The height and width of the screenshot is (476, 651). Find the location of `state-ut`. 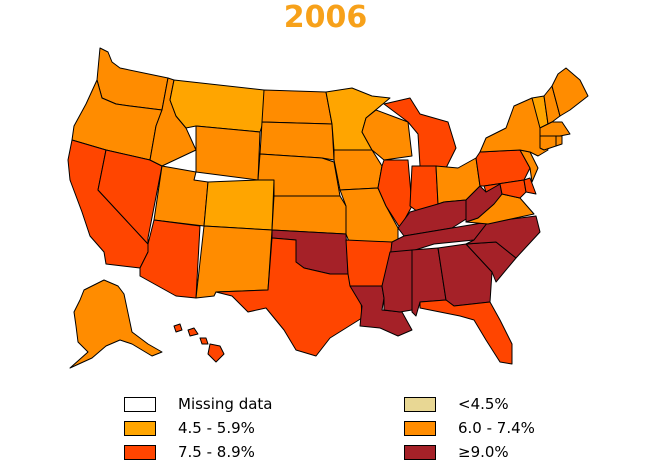

state-ut is located at coordinates (181, 196).